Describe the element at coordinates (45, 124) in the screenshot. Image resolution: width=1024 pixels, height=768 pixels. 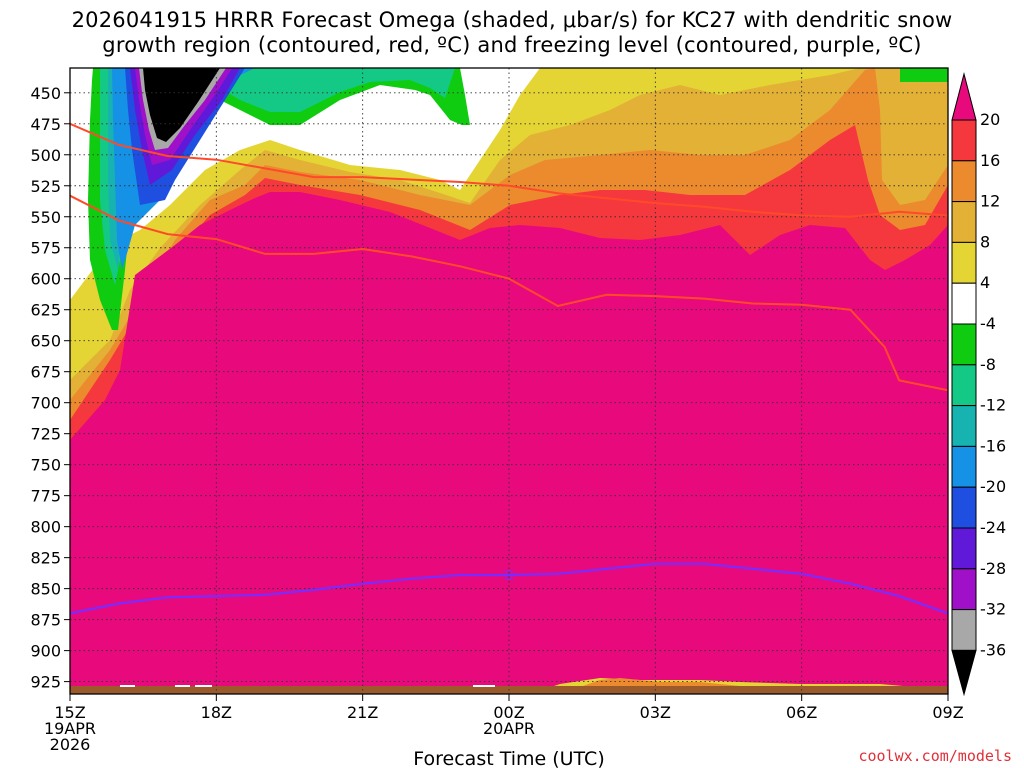
I see `y-tick-label-475: 475` at that location.